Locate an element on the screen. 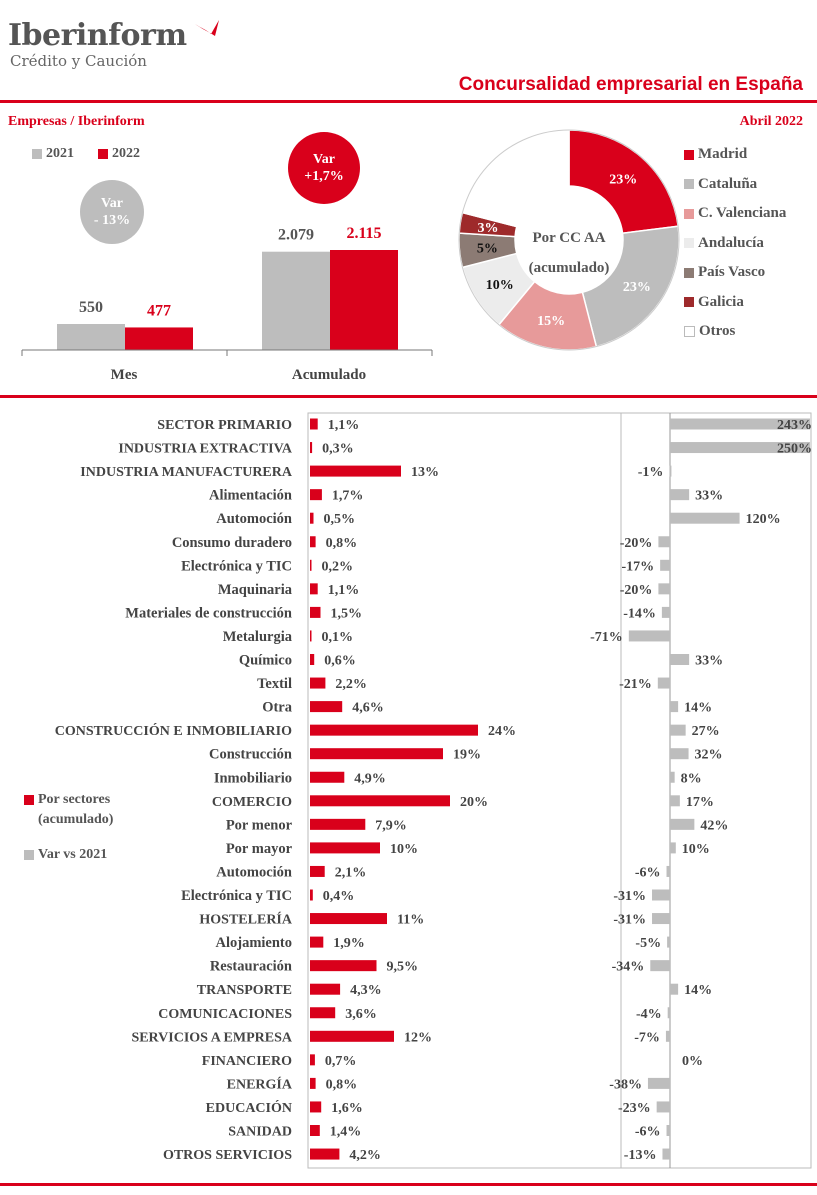 This screenshot has height=1195, width=817. share-label-consumo-duradero-5: 0,8% is located at coordinates (342, 543).